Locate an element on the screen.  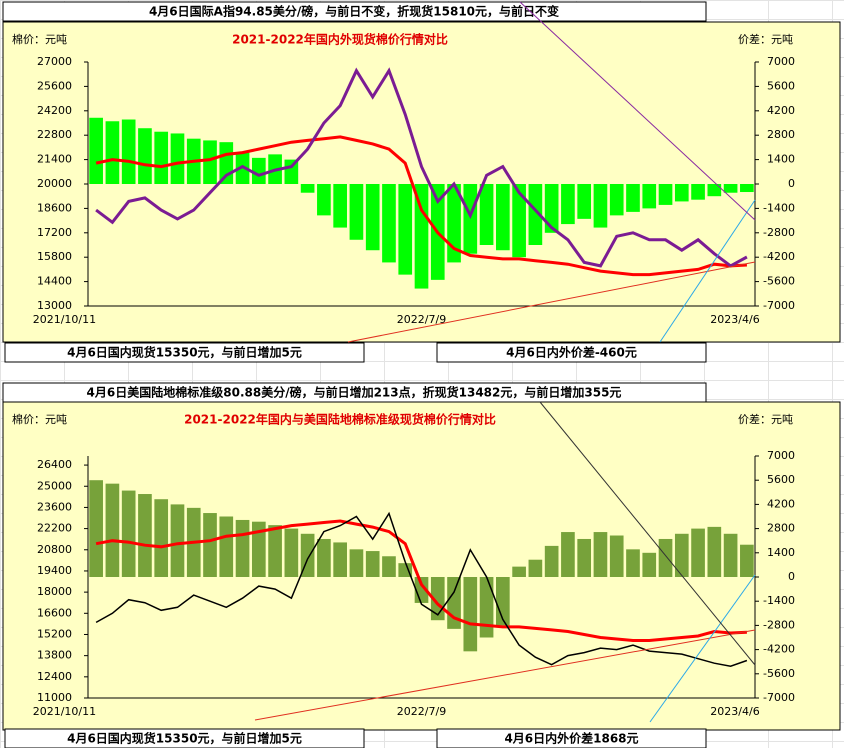
y-tick-label: 21400 is located at coordinates (54, 159).